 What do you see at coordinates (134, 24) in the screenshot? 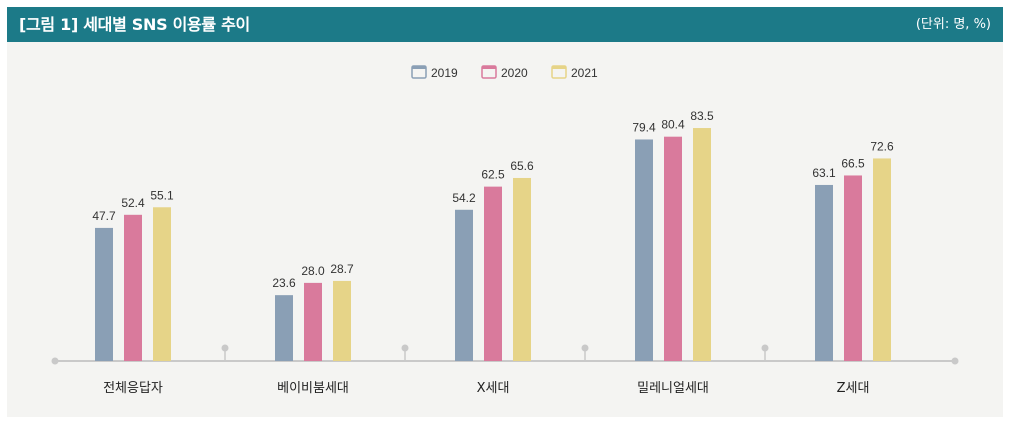
I see `chart-title: [그림 1] 세대별 SNS 이용률 추이` at bounding box center [134, 24].